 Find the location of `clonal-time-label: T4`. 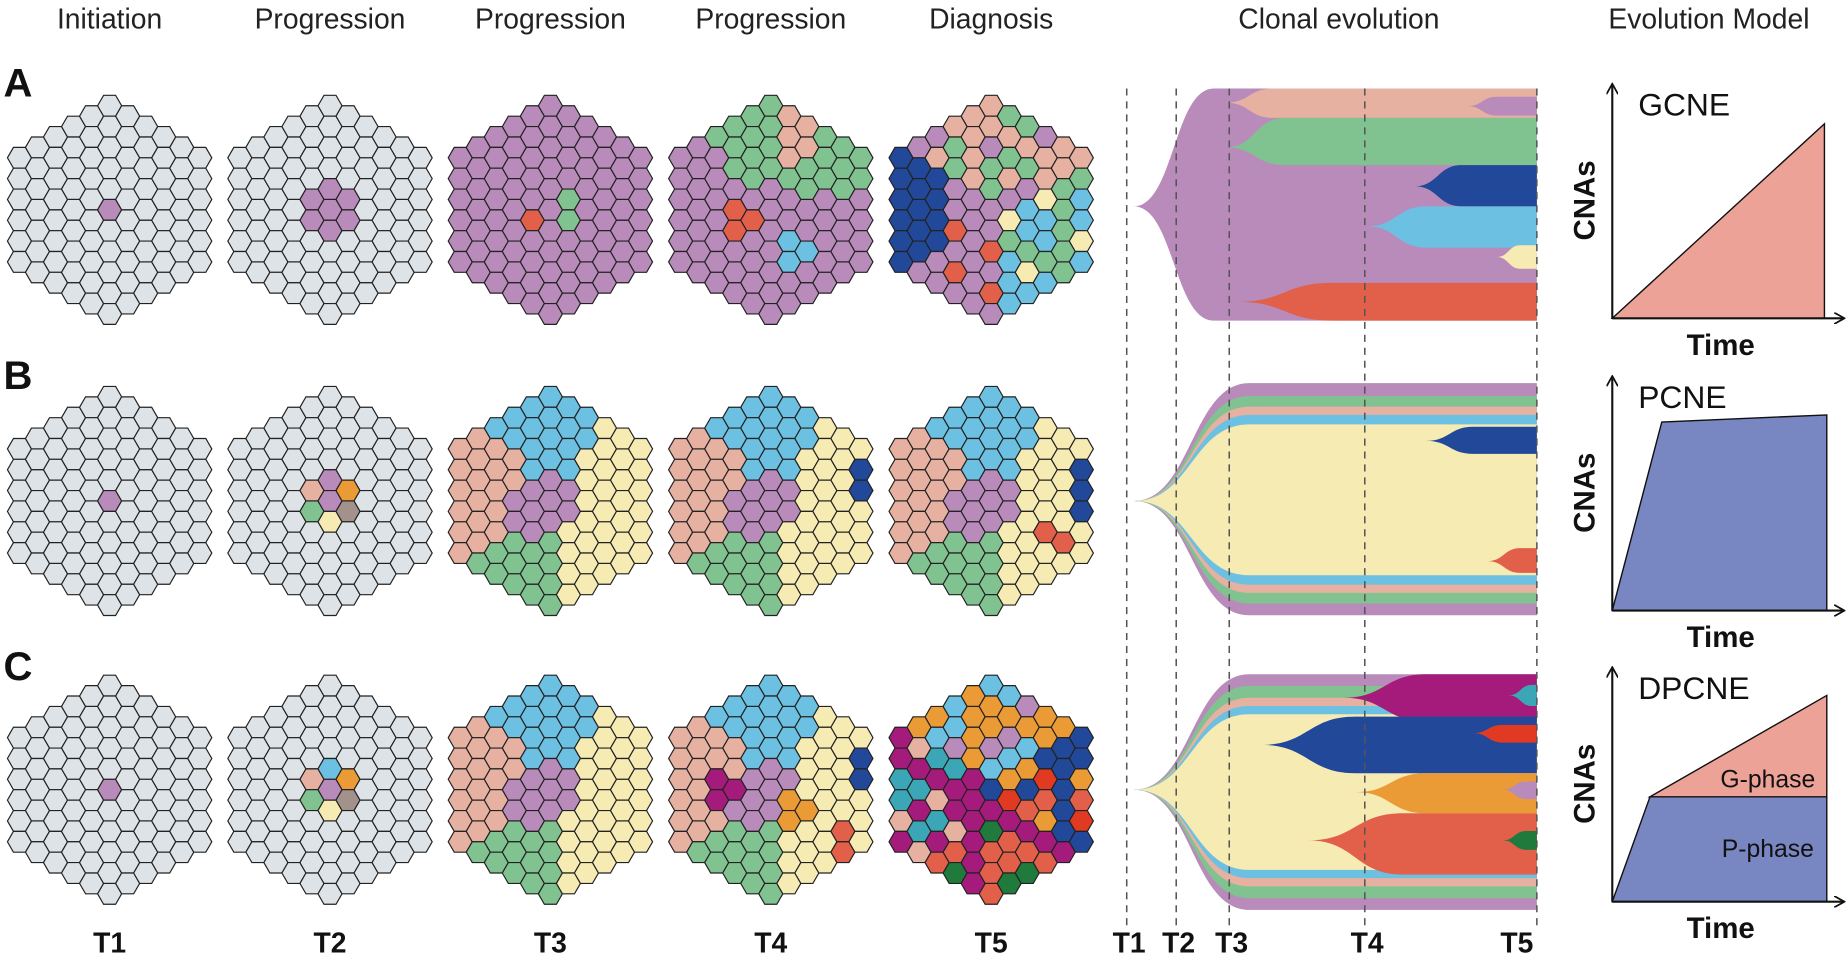

clonal-time-label: T4 is located at coordinates (1367, 942).